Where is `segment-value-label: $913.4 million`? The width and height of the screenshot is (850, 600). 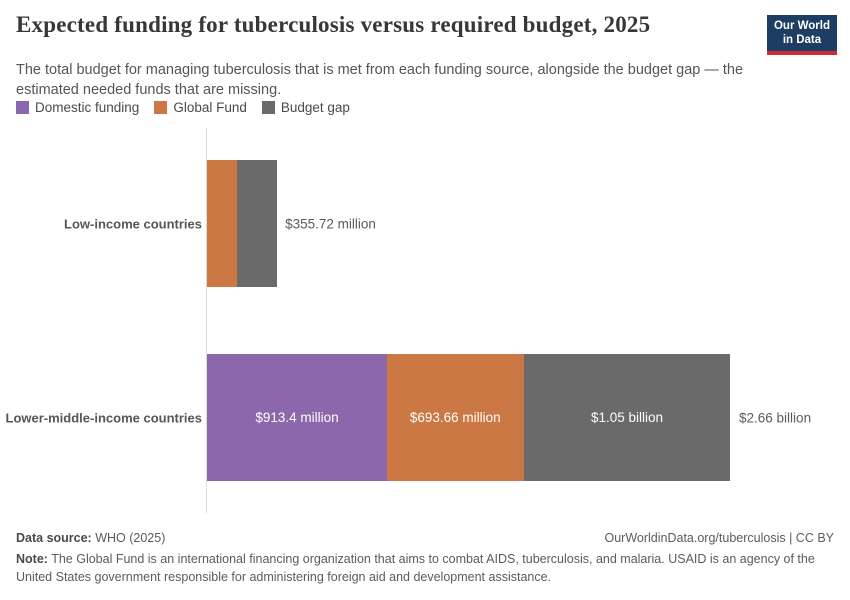
segment-value-label: $913.4 million is located at coordinates (297, 417).